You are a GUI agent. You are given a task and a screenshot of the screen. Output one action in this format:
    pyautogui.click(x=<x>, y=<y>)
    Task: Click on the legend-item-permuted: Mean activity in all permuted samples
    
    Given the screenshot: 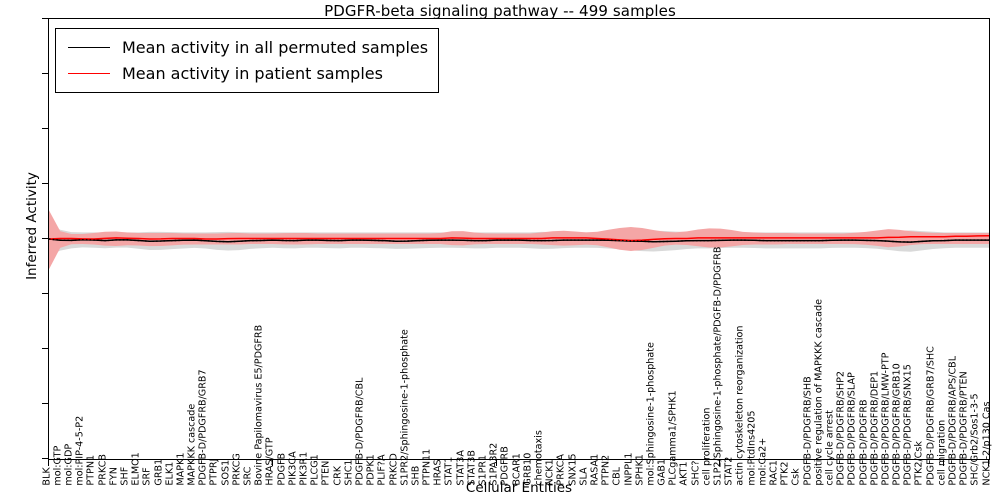 What is the action you would take?
    pyautogui.click(x=246, y=47)
    